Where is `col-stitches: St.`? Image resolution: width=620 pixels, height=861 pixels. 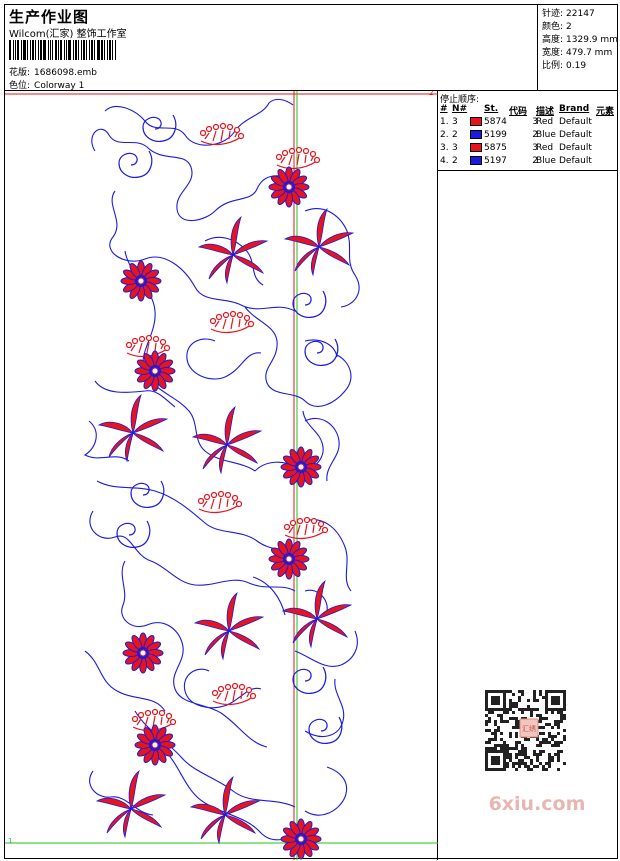 col-stitches: St. is located at coordinates (491, 109).